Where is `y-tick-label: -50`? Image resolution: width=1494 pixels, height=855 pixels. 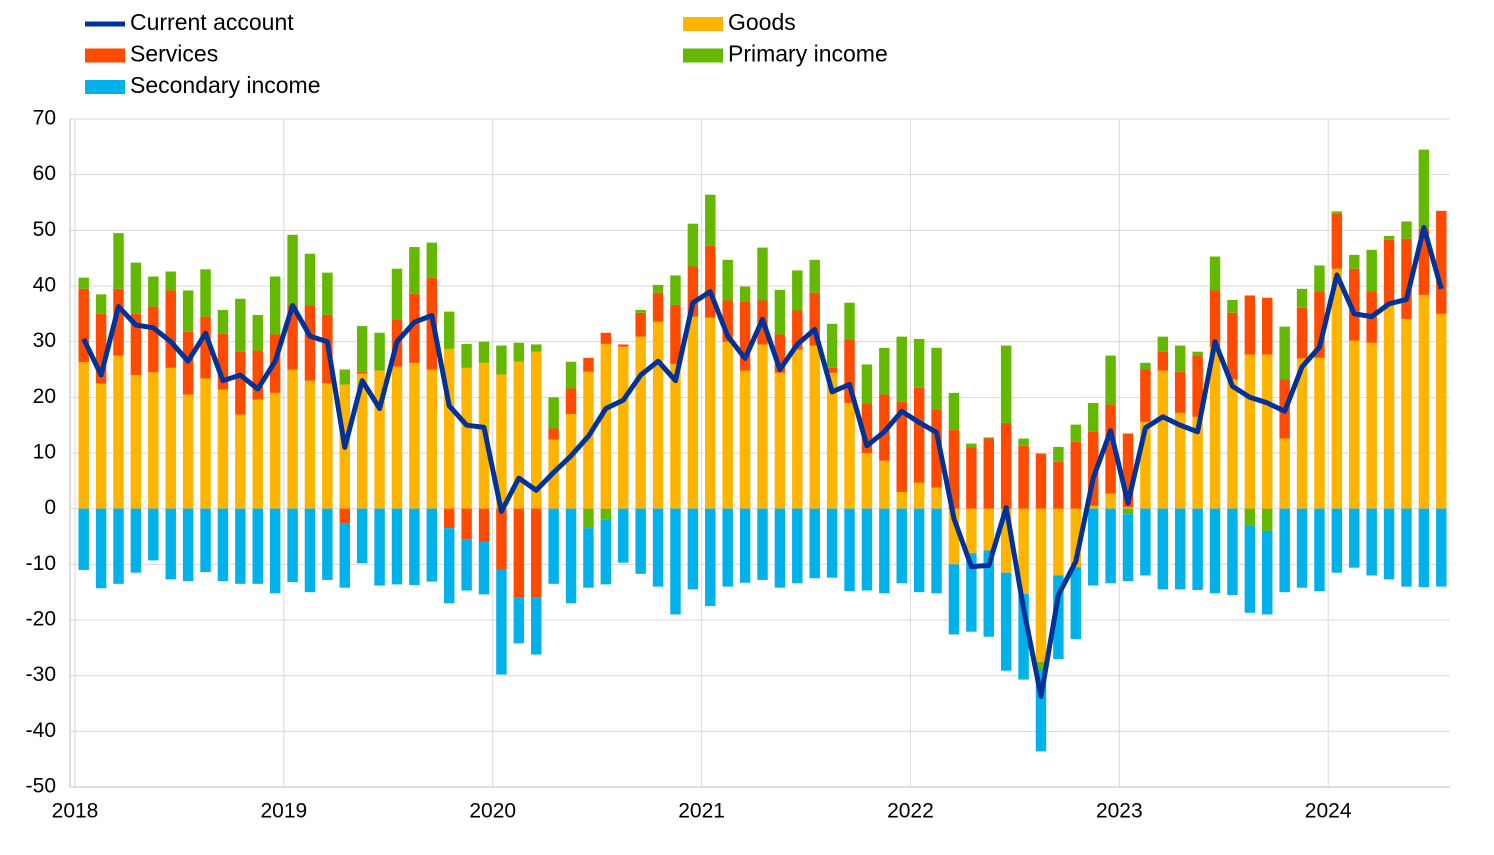 y-tick-label: -50 is located at coordinates (41, 786).